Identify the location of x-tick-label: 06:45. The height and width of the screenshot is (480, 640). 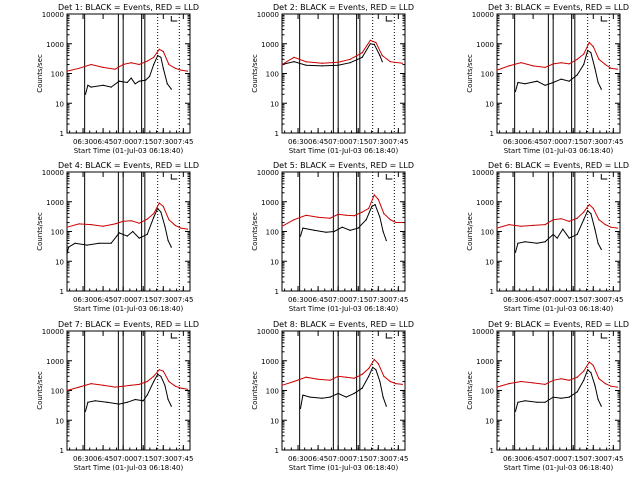
(318, 300).